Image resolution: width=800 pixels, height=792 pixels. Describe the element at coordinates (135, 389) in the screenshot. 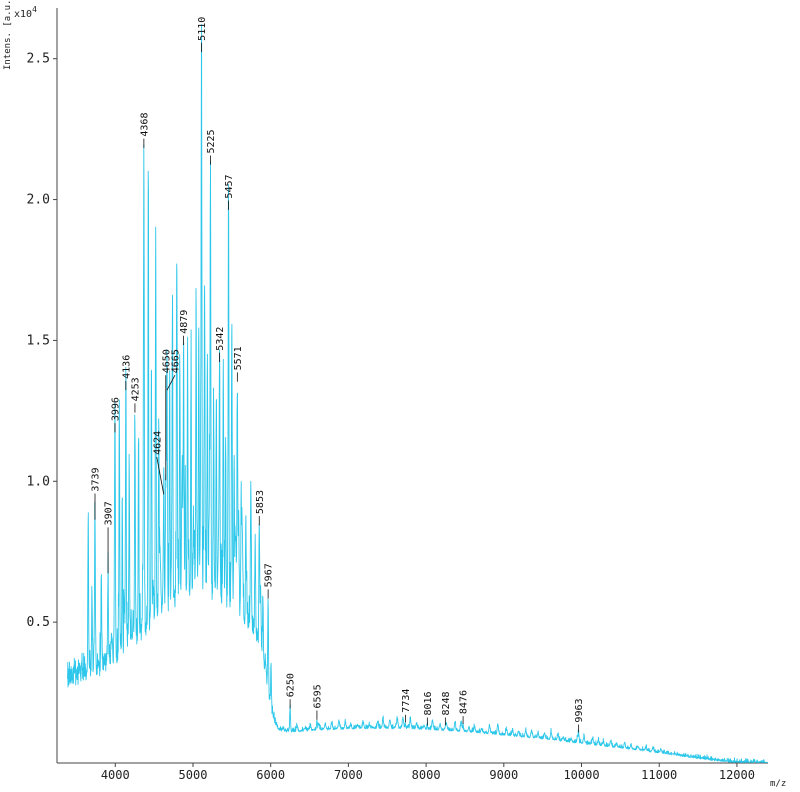

I see `peak-label: 4253` at that location.